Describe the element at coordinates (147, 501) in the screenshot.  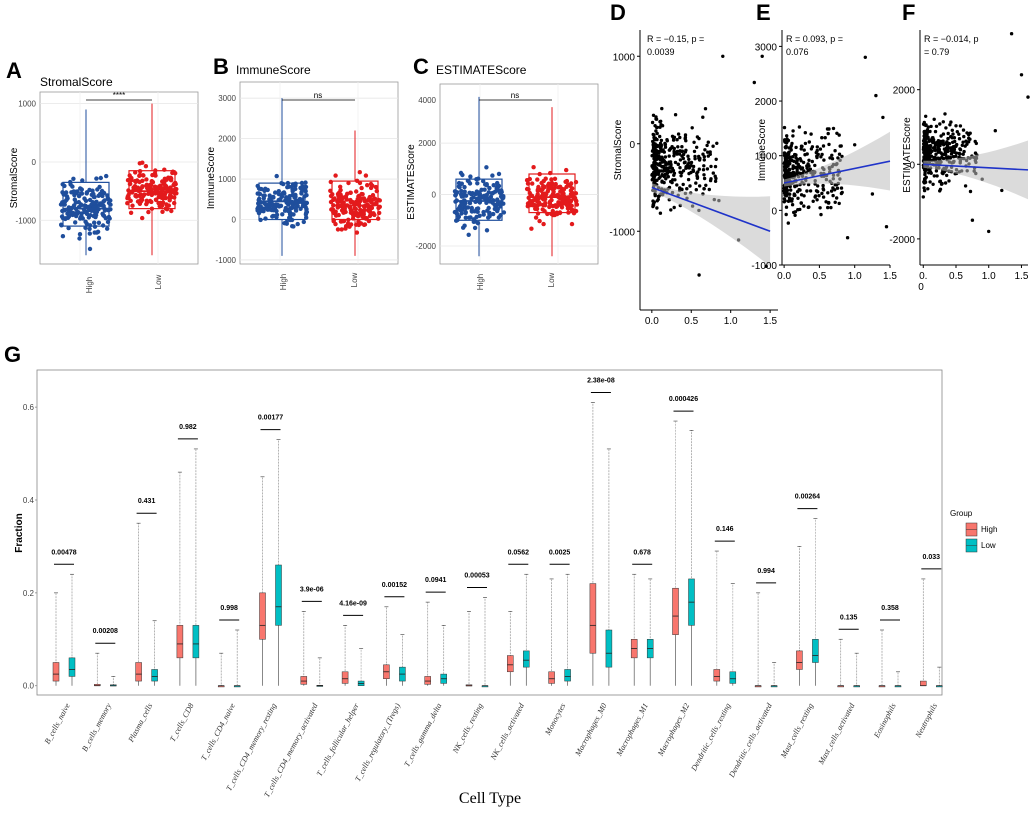
I see `pvalue-label: 0.431` at that location.